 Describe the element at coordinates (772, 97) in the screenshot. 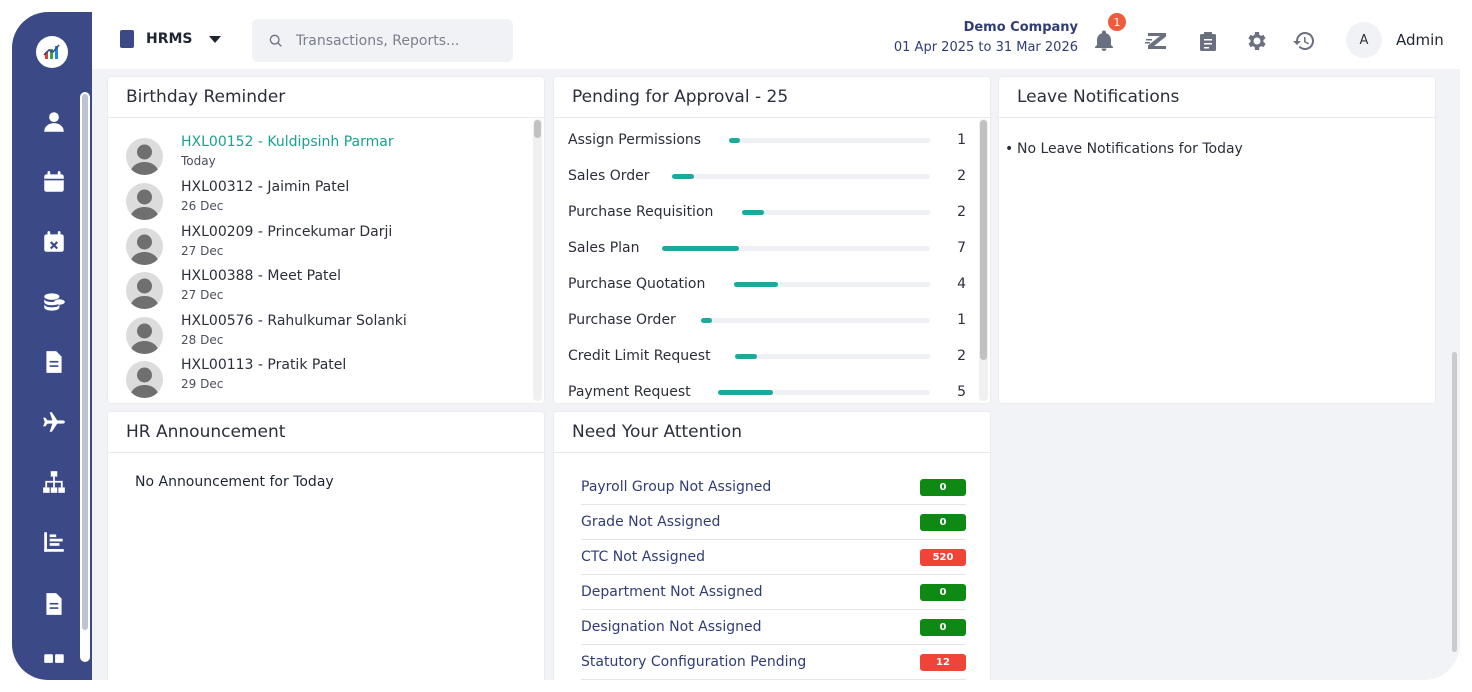

I see `approval-title: Pending for Approval - 25` at that location.